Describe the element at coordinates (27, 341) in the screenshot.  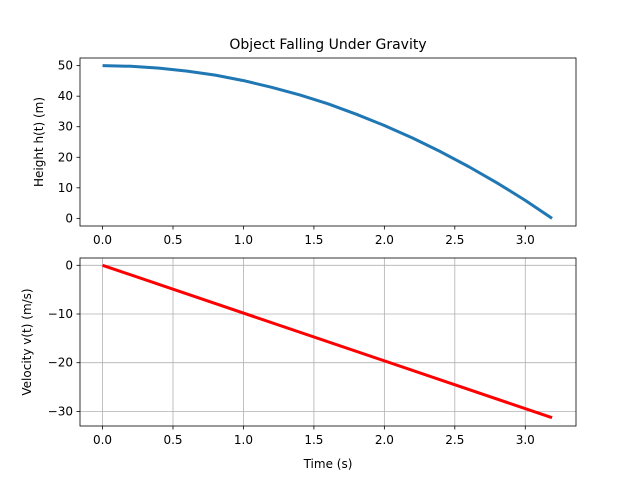
I see `velocity-y-axis-label: Velocity v(t) (m/s)` at that location.